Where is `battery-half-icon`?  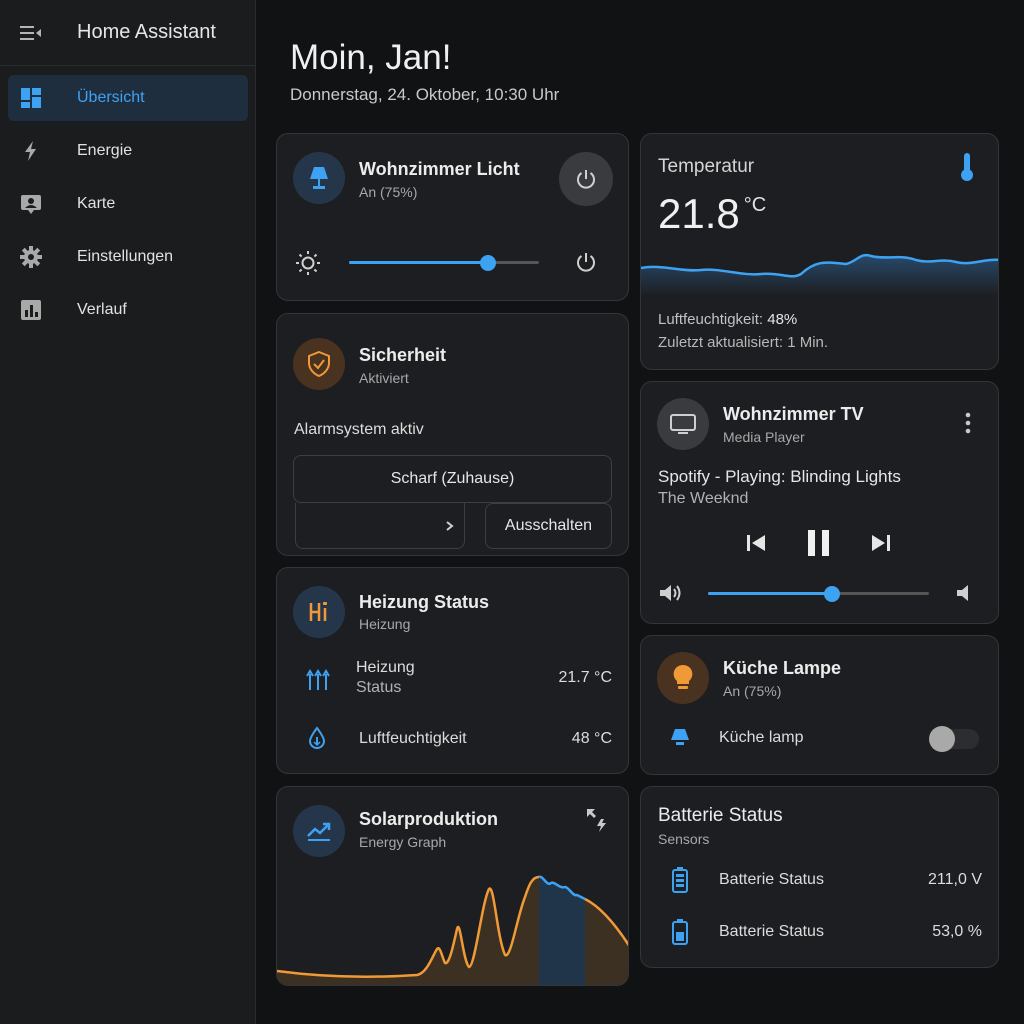 battery-half-icon is located at coordinates (680, 932).